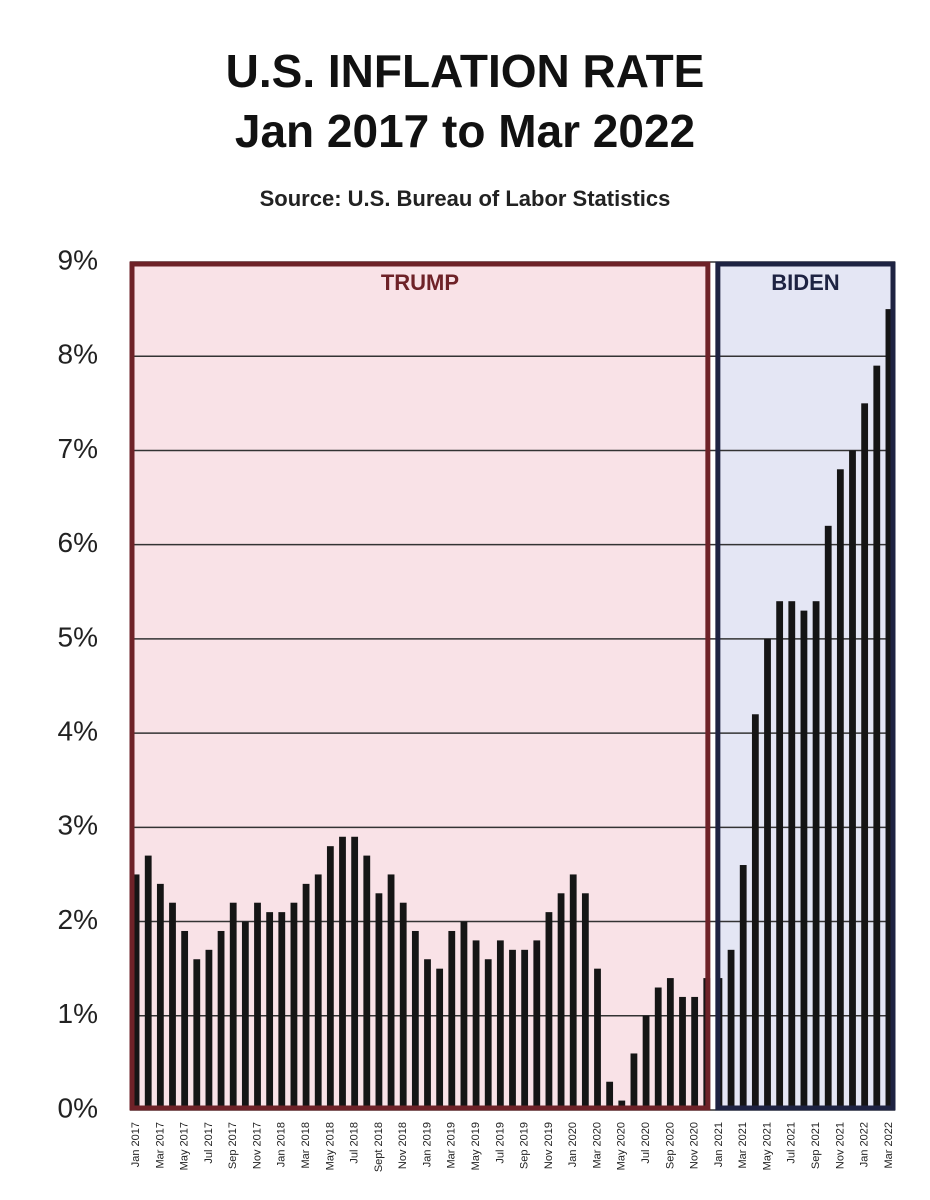 The width and height of the screenshot is (930, 1200). What do you see at coordinates (719, 1144) in the screenshot?
I see `x-tick-label: Jan 2021` at bounding box center [719, 1144].